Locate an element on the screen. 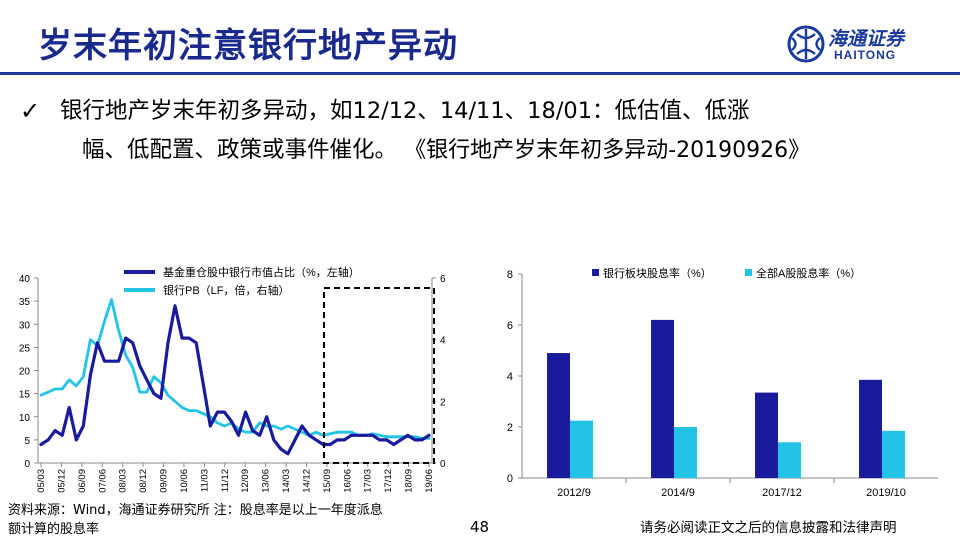  x-tick-label: 17/12 is located at coordinates (388, 481).